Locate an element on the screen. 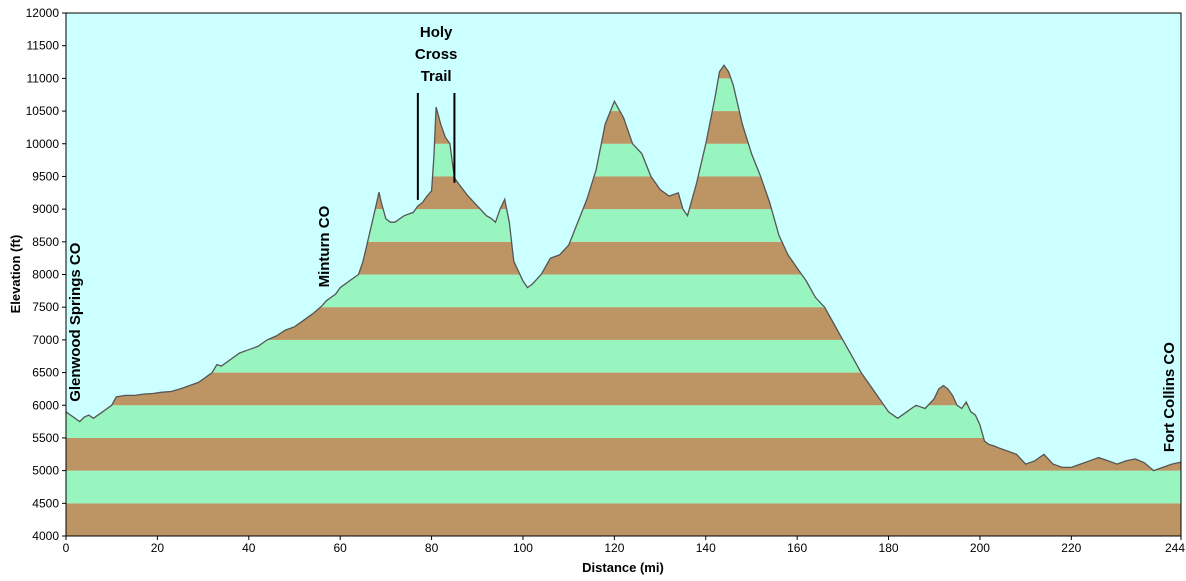  y-tick-label: 6500 is located at coordinates (45, 373).